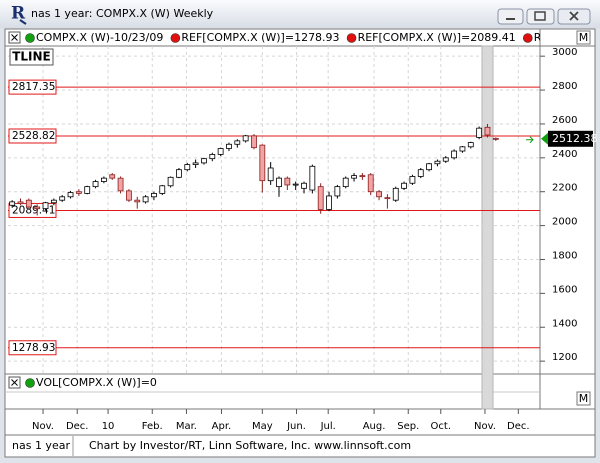 This screenshot has height=463, width=600. What do you see at coordinates (374, 426) in the screenshot?
I see `x-tick-label: Aug.` at bounding box center [374, 426].